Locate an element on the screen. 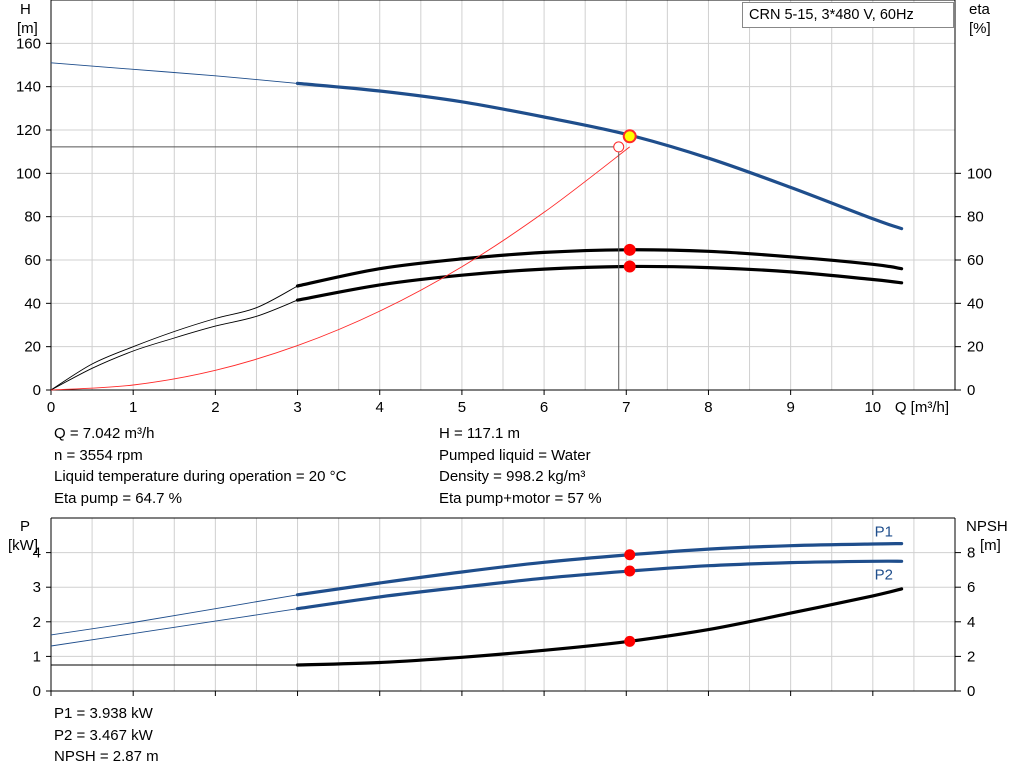 Image resolution: width=1024 pixels, height=781 pixels. series-line-h-extrapolated is located at coordinates (174, 73).